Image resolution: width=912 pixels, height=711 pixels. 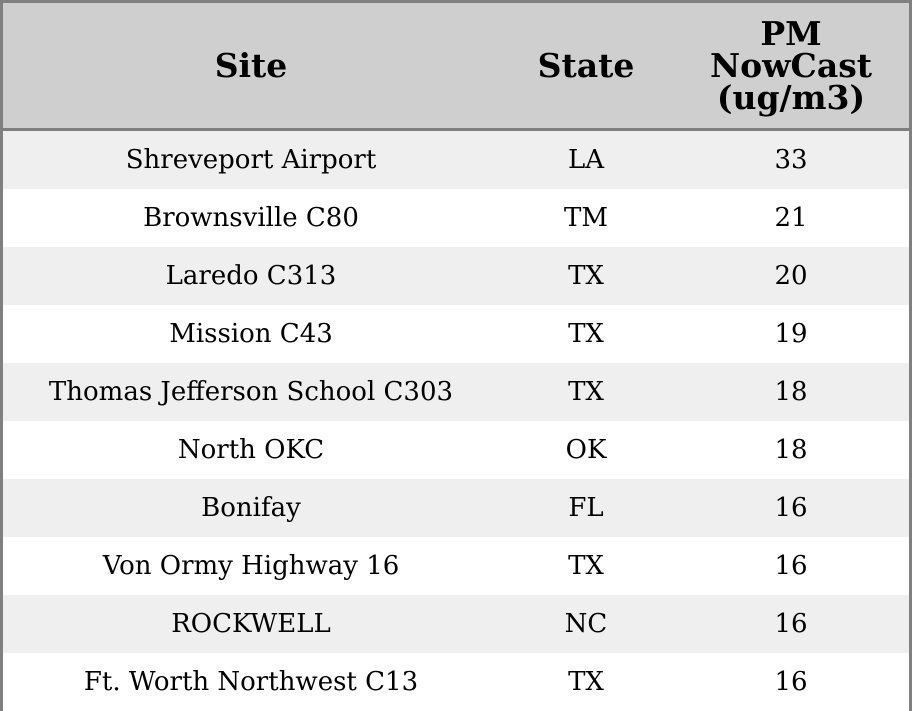 What do you see at coordinates (251, 218) in the screenshot?
I see `cell-site: Brownsville C80` at bounding box center [251, 218].